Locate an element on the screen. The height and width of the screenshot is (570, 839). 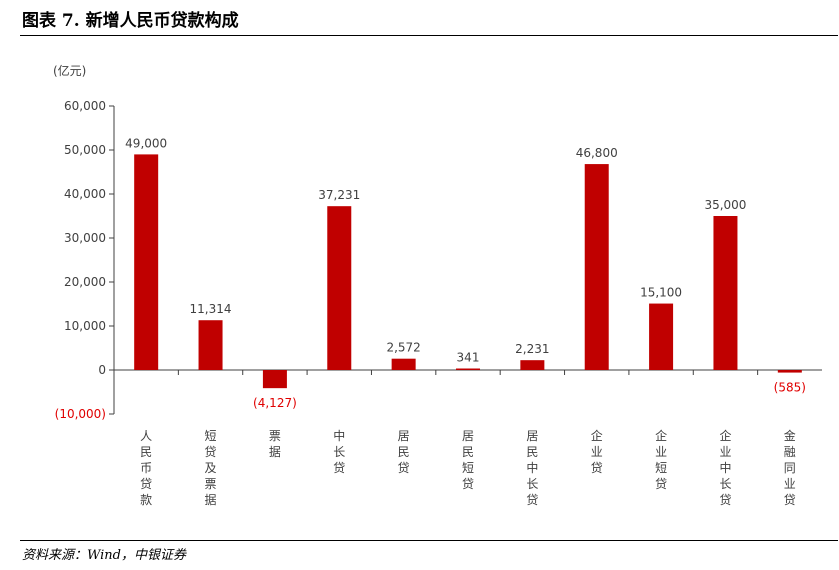
y-tick-label: 30,000 is located at coordinates (85, 238).